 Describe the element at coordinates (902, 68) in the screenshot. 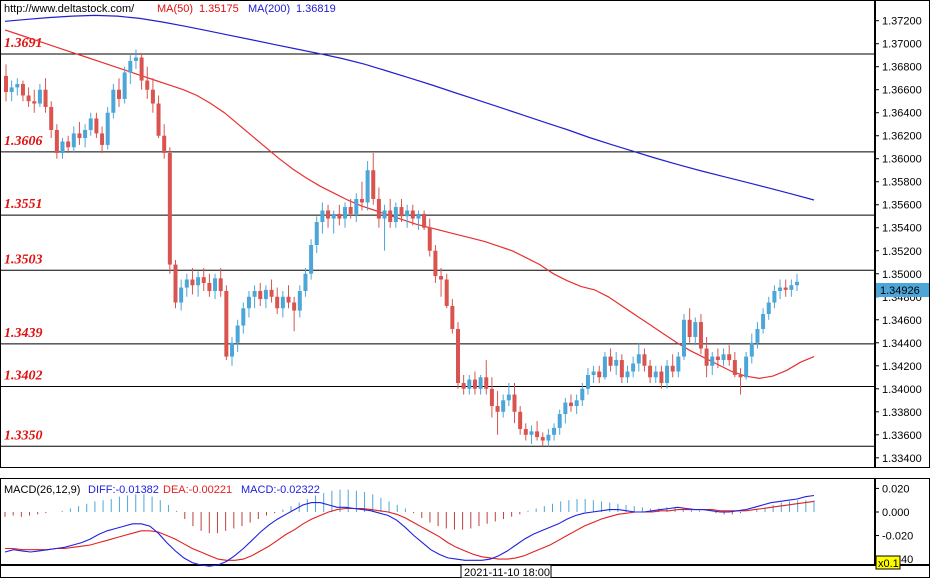

I see `y-tick-label: 1.36800` at that location.